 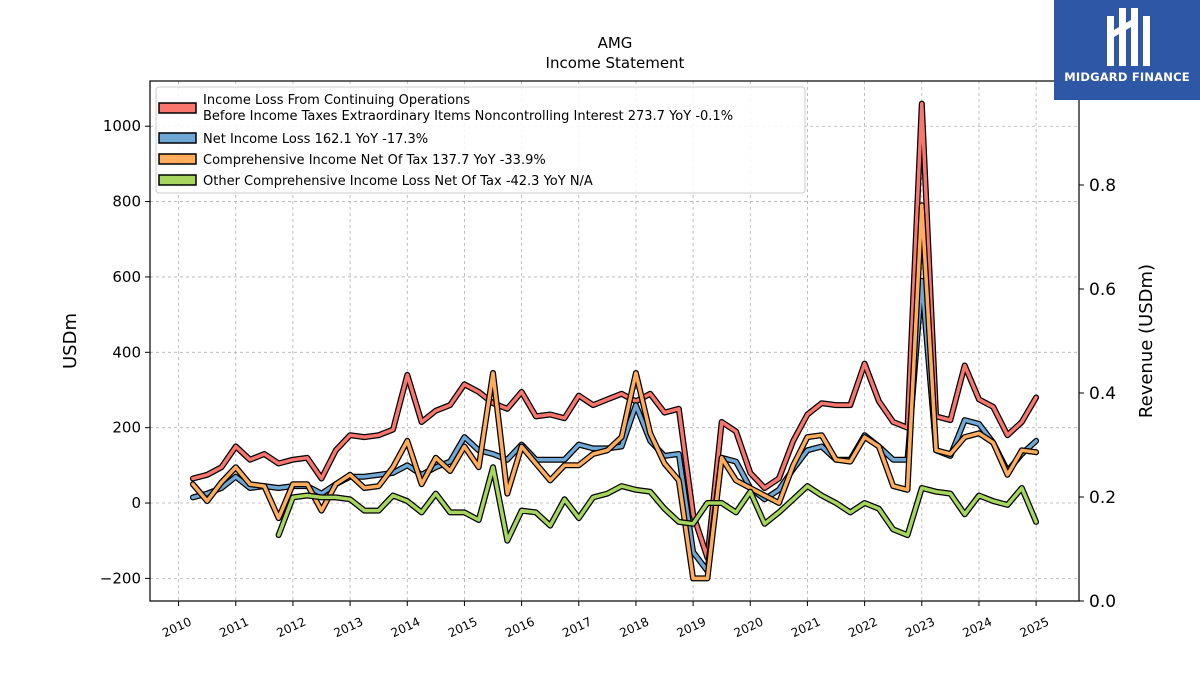 I want to click on y-axis-right: 0.0 0.2 0.4 0.6 0.8, so click(x=1097, y=394).